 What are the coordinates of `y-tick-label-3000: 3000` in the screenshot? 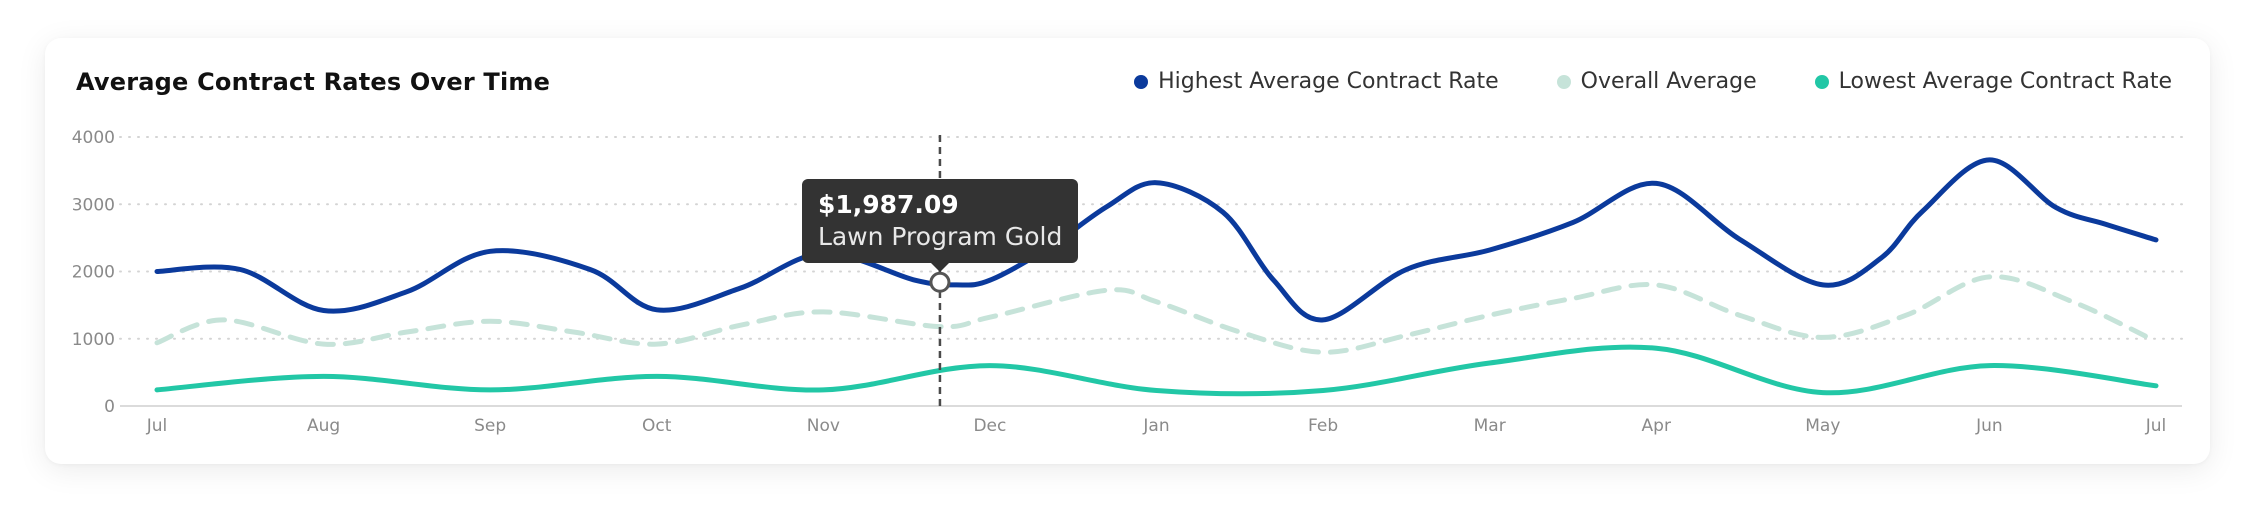 It's located at (93, 205).